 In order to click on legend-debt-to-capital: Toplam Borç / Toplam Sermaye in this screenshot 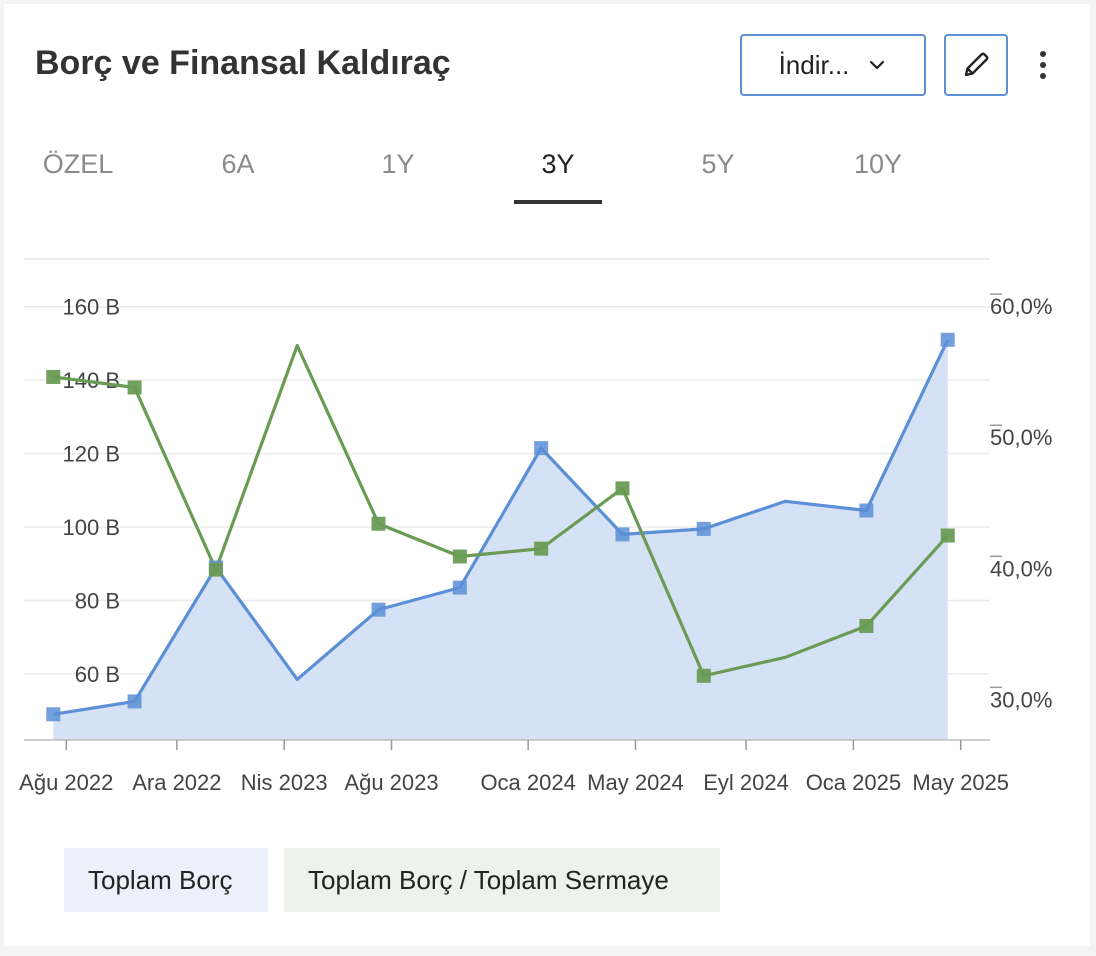, I will do `click(502, 880)`.